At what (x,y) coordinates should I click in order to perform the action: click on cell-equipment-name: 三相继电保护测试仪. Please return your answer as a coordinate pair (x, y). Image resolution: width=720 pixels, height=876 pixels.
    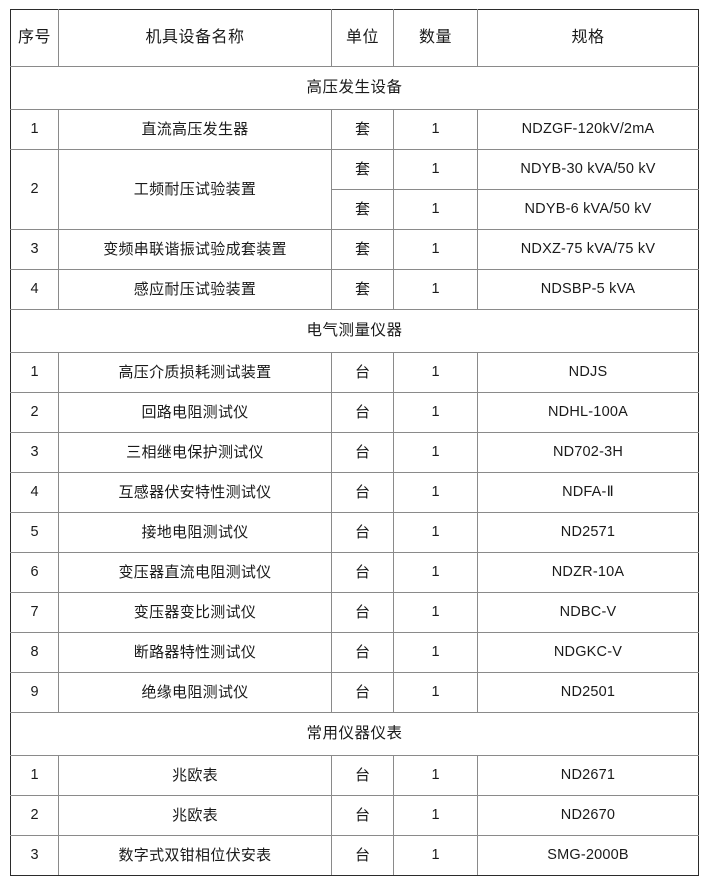
    Looking at the image, I should click on (195, 452).